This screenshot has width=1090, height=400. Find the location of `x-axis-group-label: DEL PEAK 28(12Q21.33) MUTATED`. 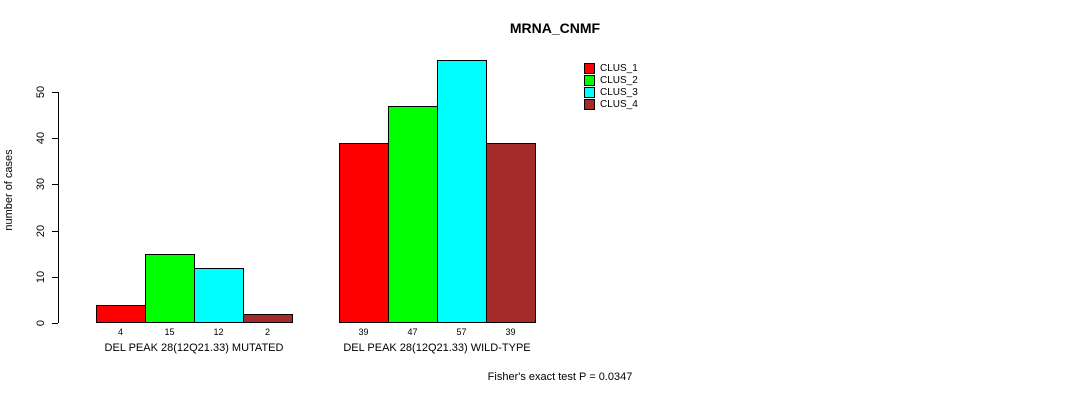

x-axis-group-label: DEL PEAK 28(12Q21.33) MUTATED is located at coordinates (194, 348).